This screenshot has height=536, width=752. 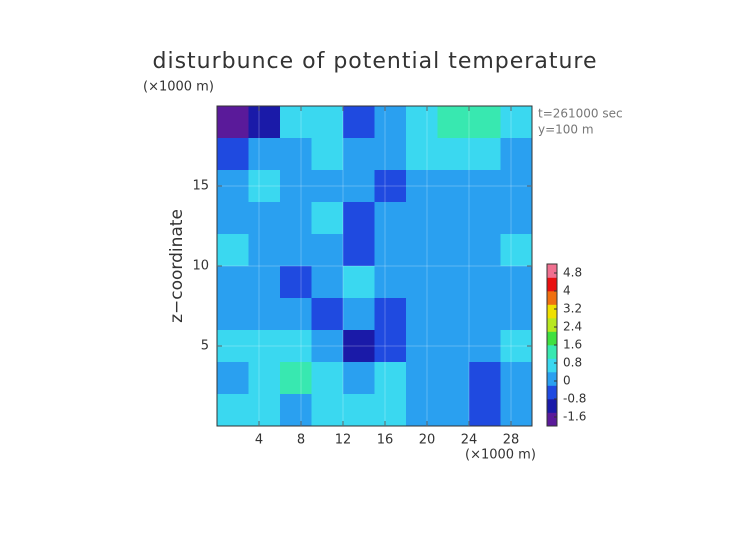 I want to click on chart-title: disturbunce of potential temperature, so click(x=375, y=61).